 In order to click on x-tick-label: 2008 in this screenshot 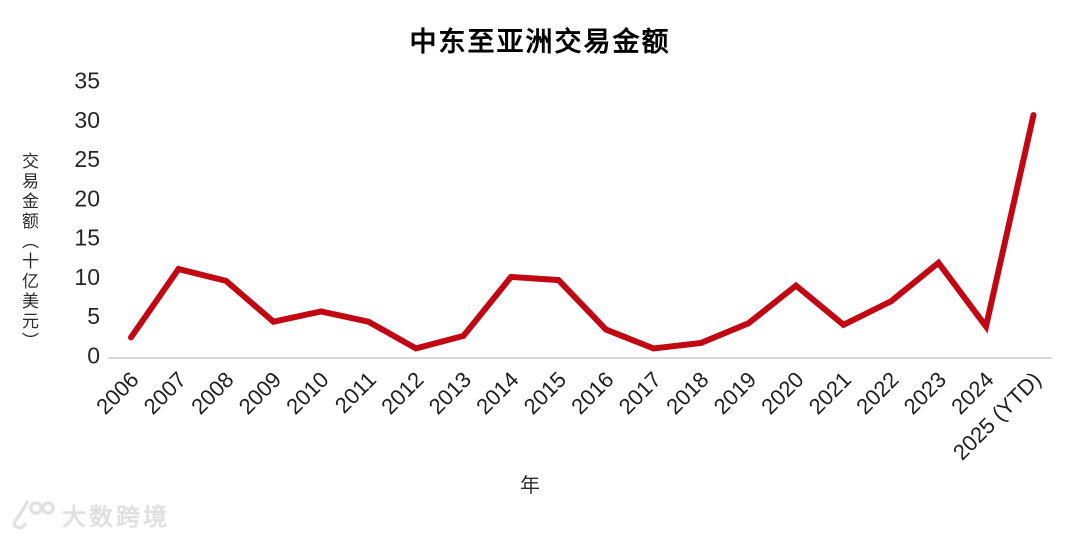, I will do `click(212, 393)`.